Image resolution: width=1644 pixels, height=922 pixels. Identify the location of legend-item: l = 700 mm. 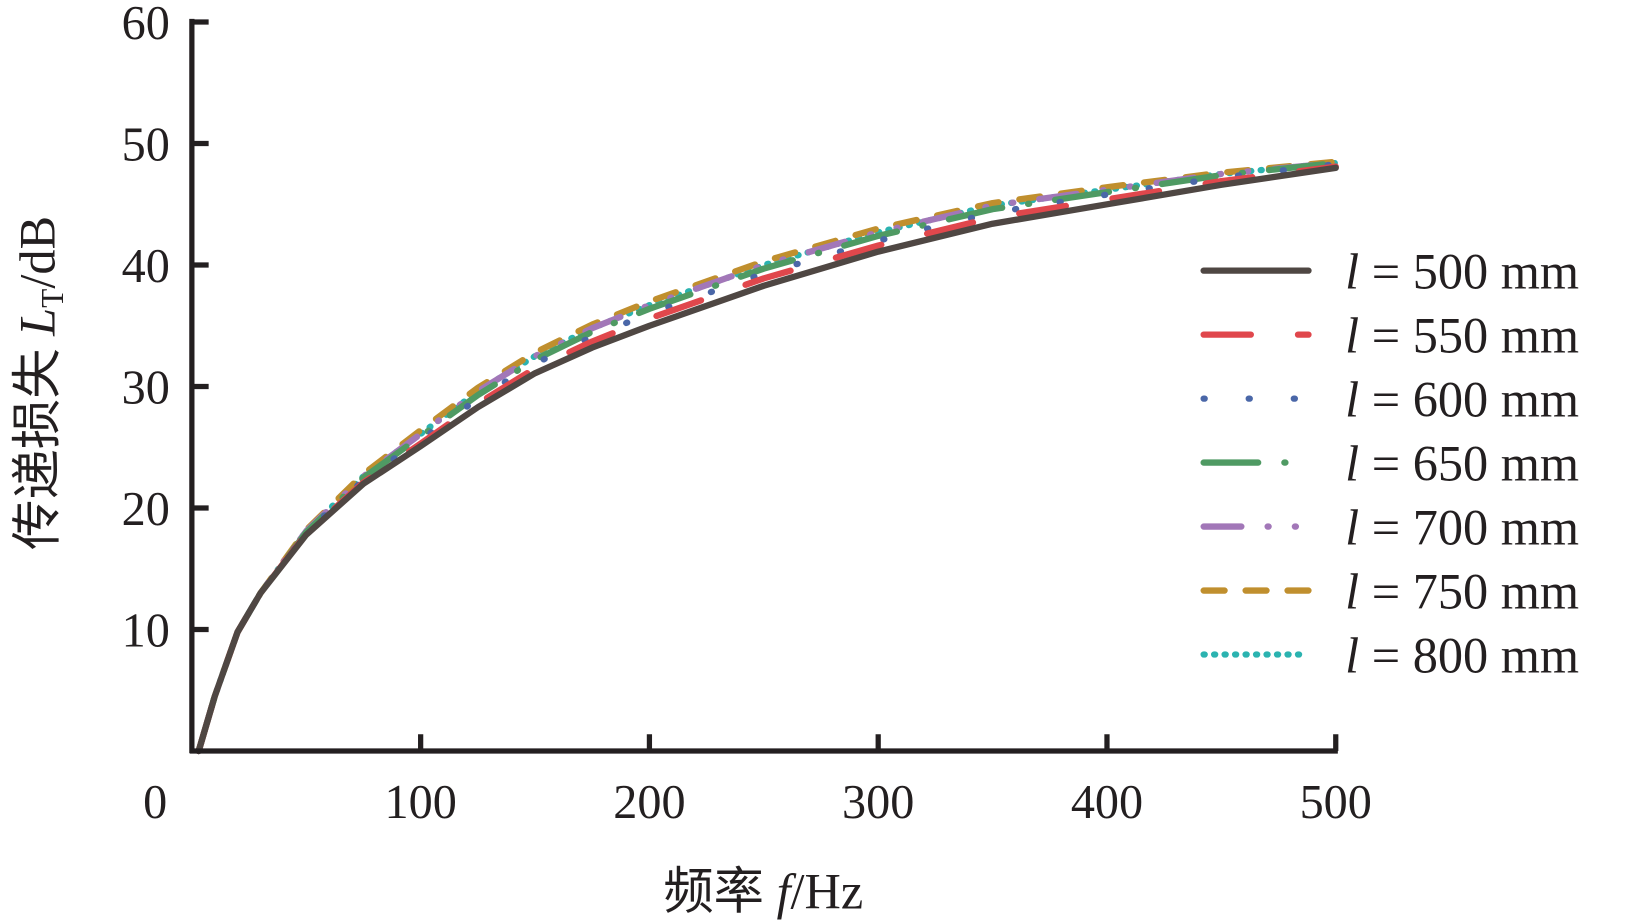
(1389, 527).